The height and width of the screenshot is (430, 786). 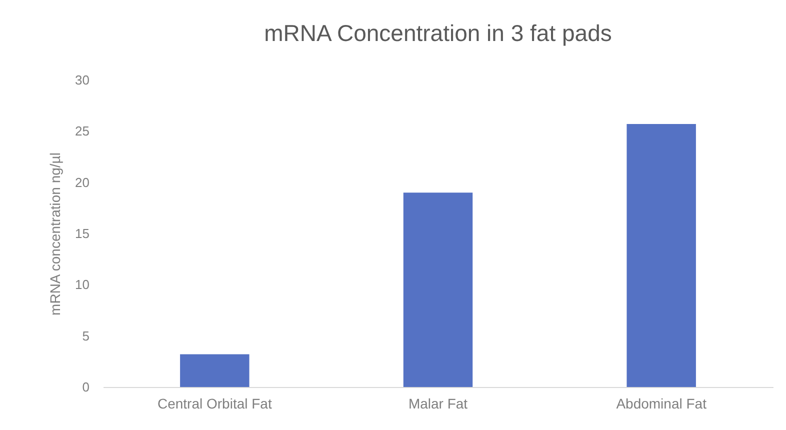 What do you see at coordinates (82, 284) in the screenshot?
I see `y-tick-label: 10` at bounding box center [82, 284].